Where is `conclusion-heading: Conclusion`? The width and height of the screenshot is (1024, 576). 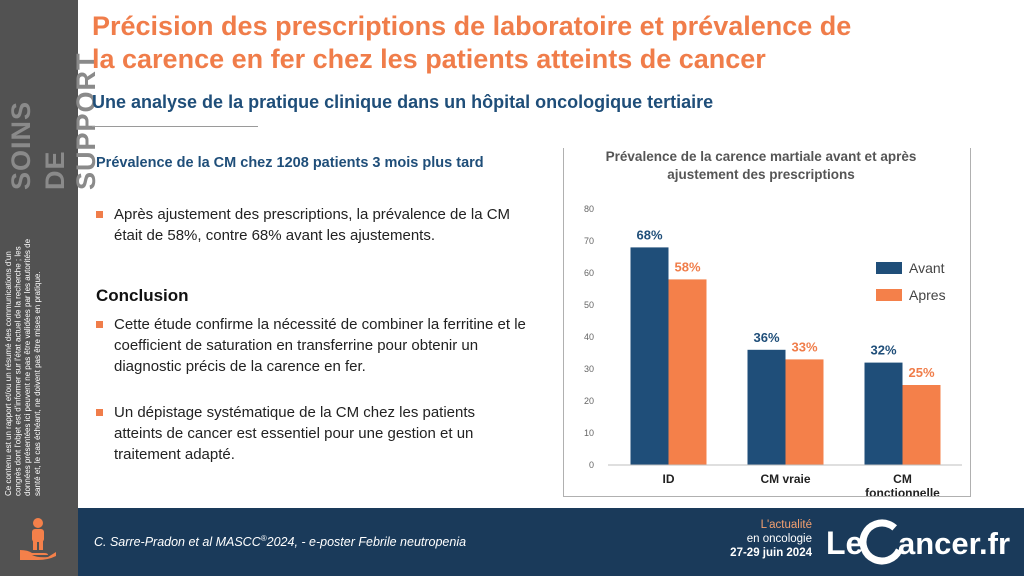 conclusion-heading: Conclusion is located at coordinates (142, 295).